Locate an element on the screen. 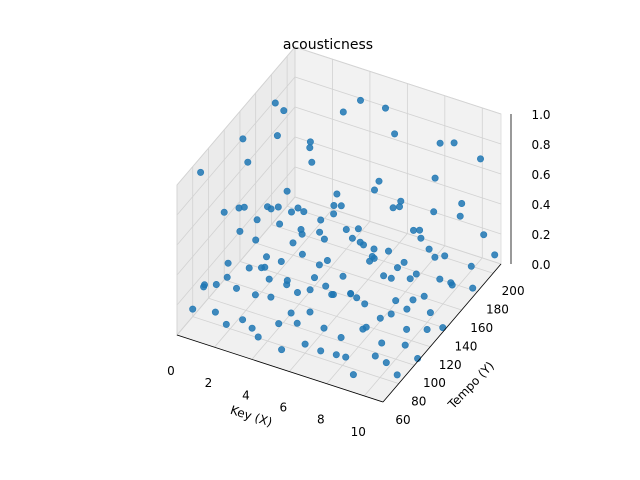 The width and height of the screenshot is (640, 480). x-tick-label: 4 is located at coordinates (246, 395).